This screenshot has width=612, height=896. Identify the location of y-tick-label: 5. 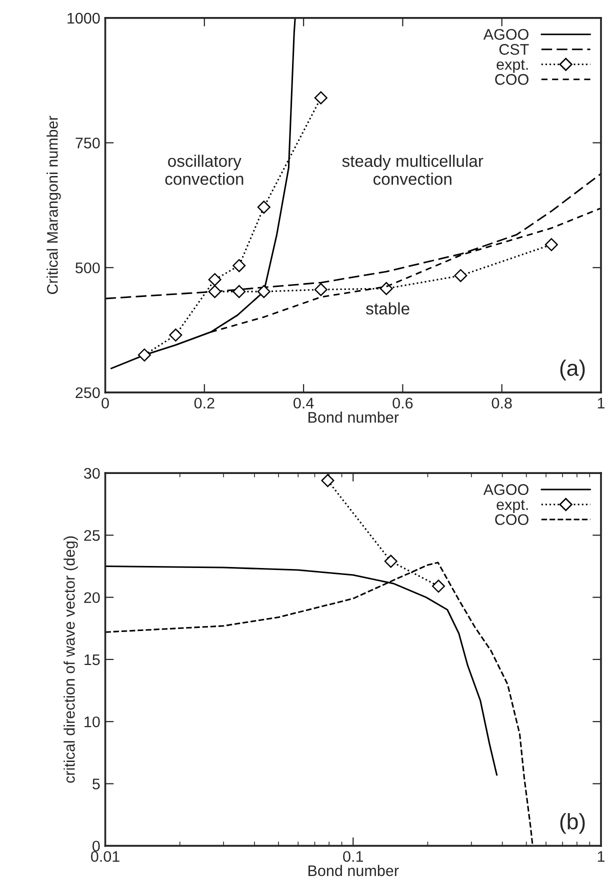
(96, 784).